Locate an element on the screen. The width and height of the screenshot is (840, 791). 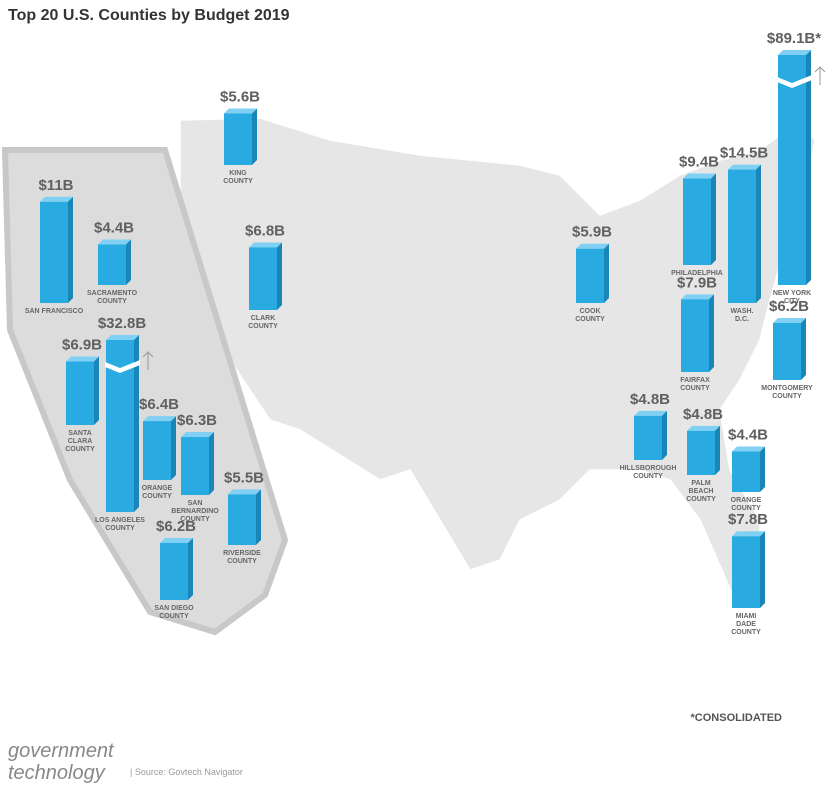
county-label: WASH. is located at coordinates (742, 311).